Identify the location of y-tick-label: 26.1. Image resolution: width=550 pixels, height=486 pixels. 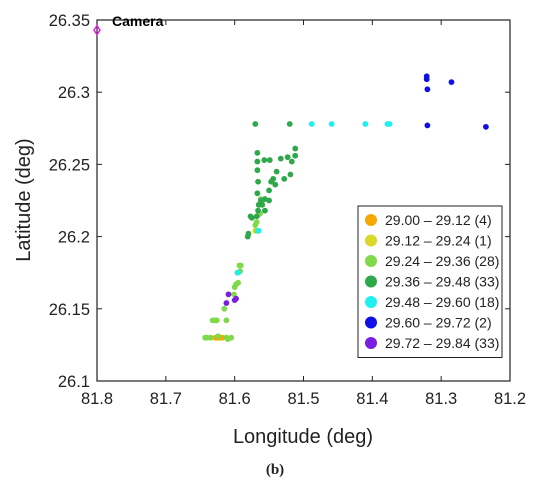
(74, 382).